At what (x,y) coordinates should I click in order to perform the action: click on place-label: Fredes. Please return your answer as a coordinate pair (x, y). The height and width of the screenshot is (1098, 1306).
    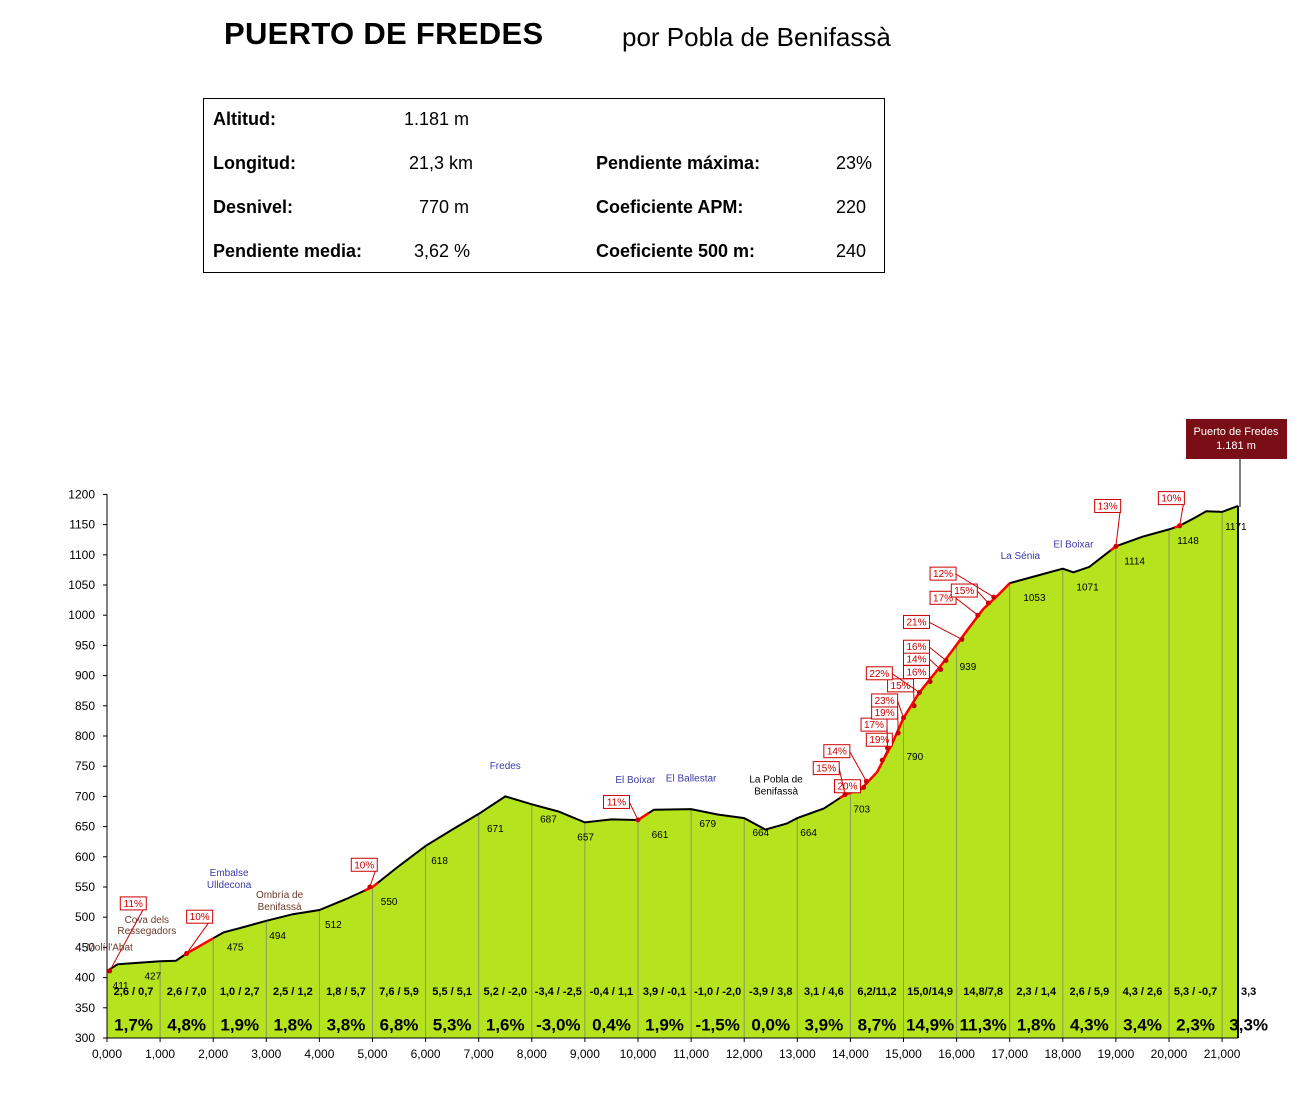
    Looking at the image, I should click on (505, 766).